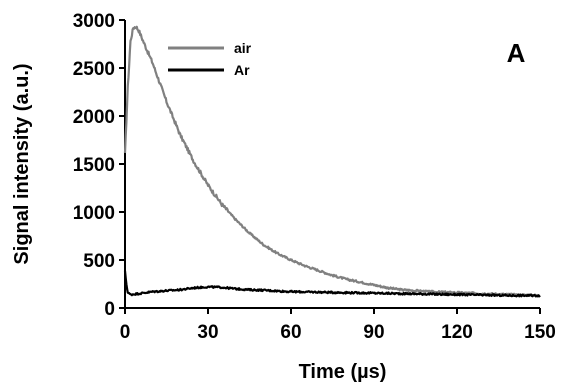 This screenshot has height=386, width=562. What do you see at coordinates (94, 69) in the screenshot?
I see `y-tick-label: 2500` at bounding box center [94, 69].